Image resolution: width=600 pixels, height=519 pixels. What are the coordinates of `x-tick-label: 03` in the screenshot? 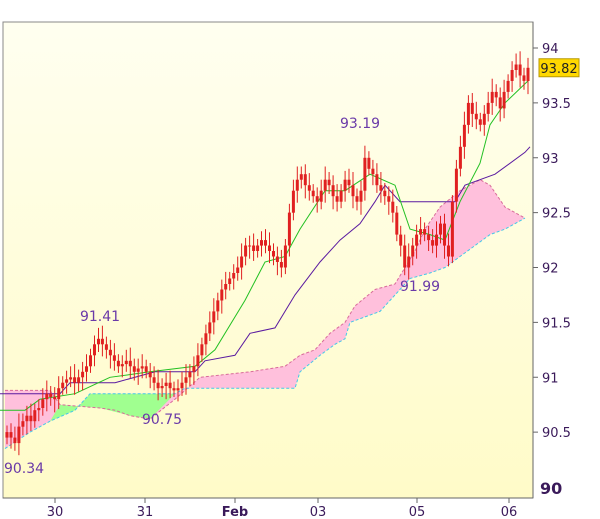 It's located at (318, 512).